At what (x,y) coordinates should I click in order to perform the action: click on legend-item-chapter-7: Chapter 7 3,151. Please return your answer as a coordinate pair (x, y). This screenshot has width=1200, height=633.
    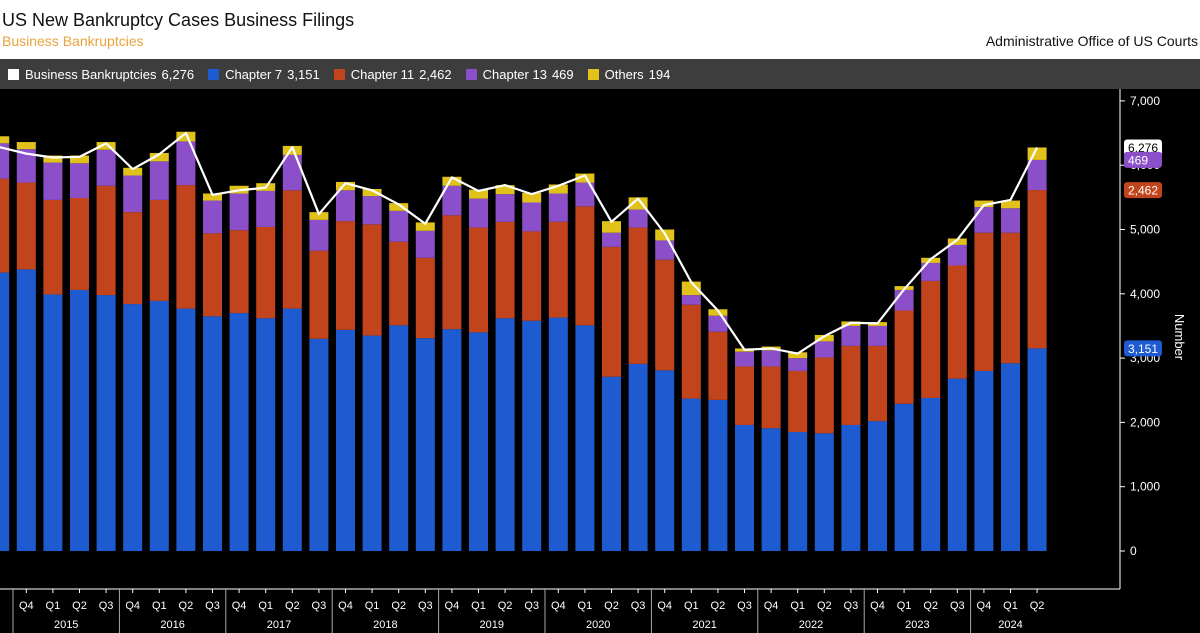
    Looking at the image, I should click on (264, 74).